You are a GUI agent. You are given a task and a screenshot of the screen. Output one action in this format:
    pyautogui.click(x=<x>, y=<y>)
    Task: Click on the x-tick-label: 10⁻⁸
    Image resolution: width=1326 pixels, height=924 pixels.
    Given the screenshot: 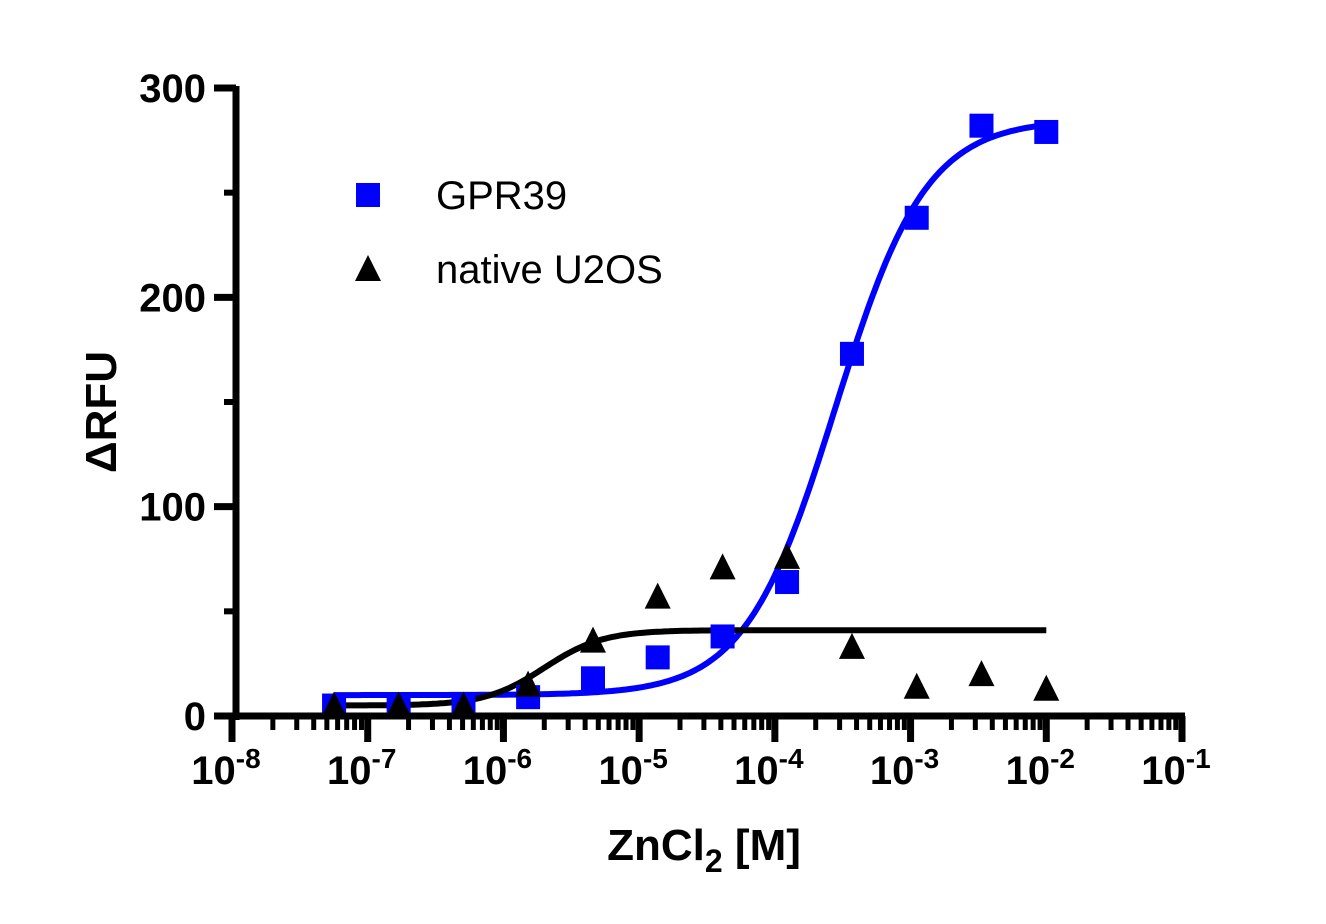 What is the action you would take?
    pyautogui.click(x=225, y=768)
    